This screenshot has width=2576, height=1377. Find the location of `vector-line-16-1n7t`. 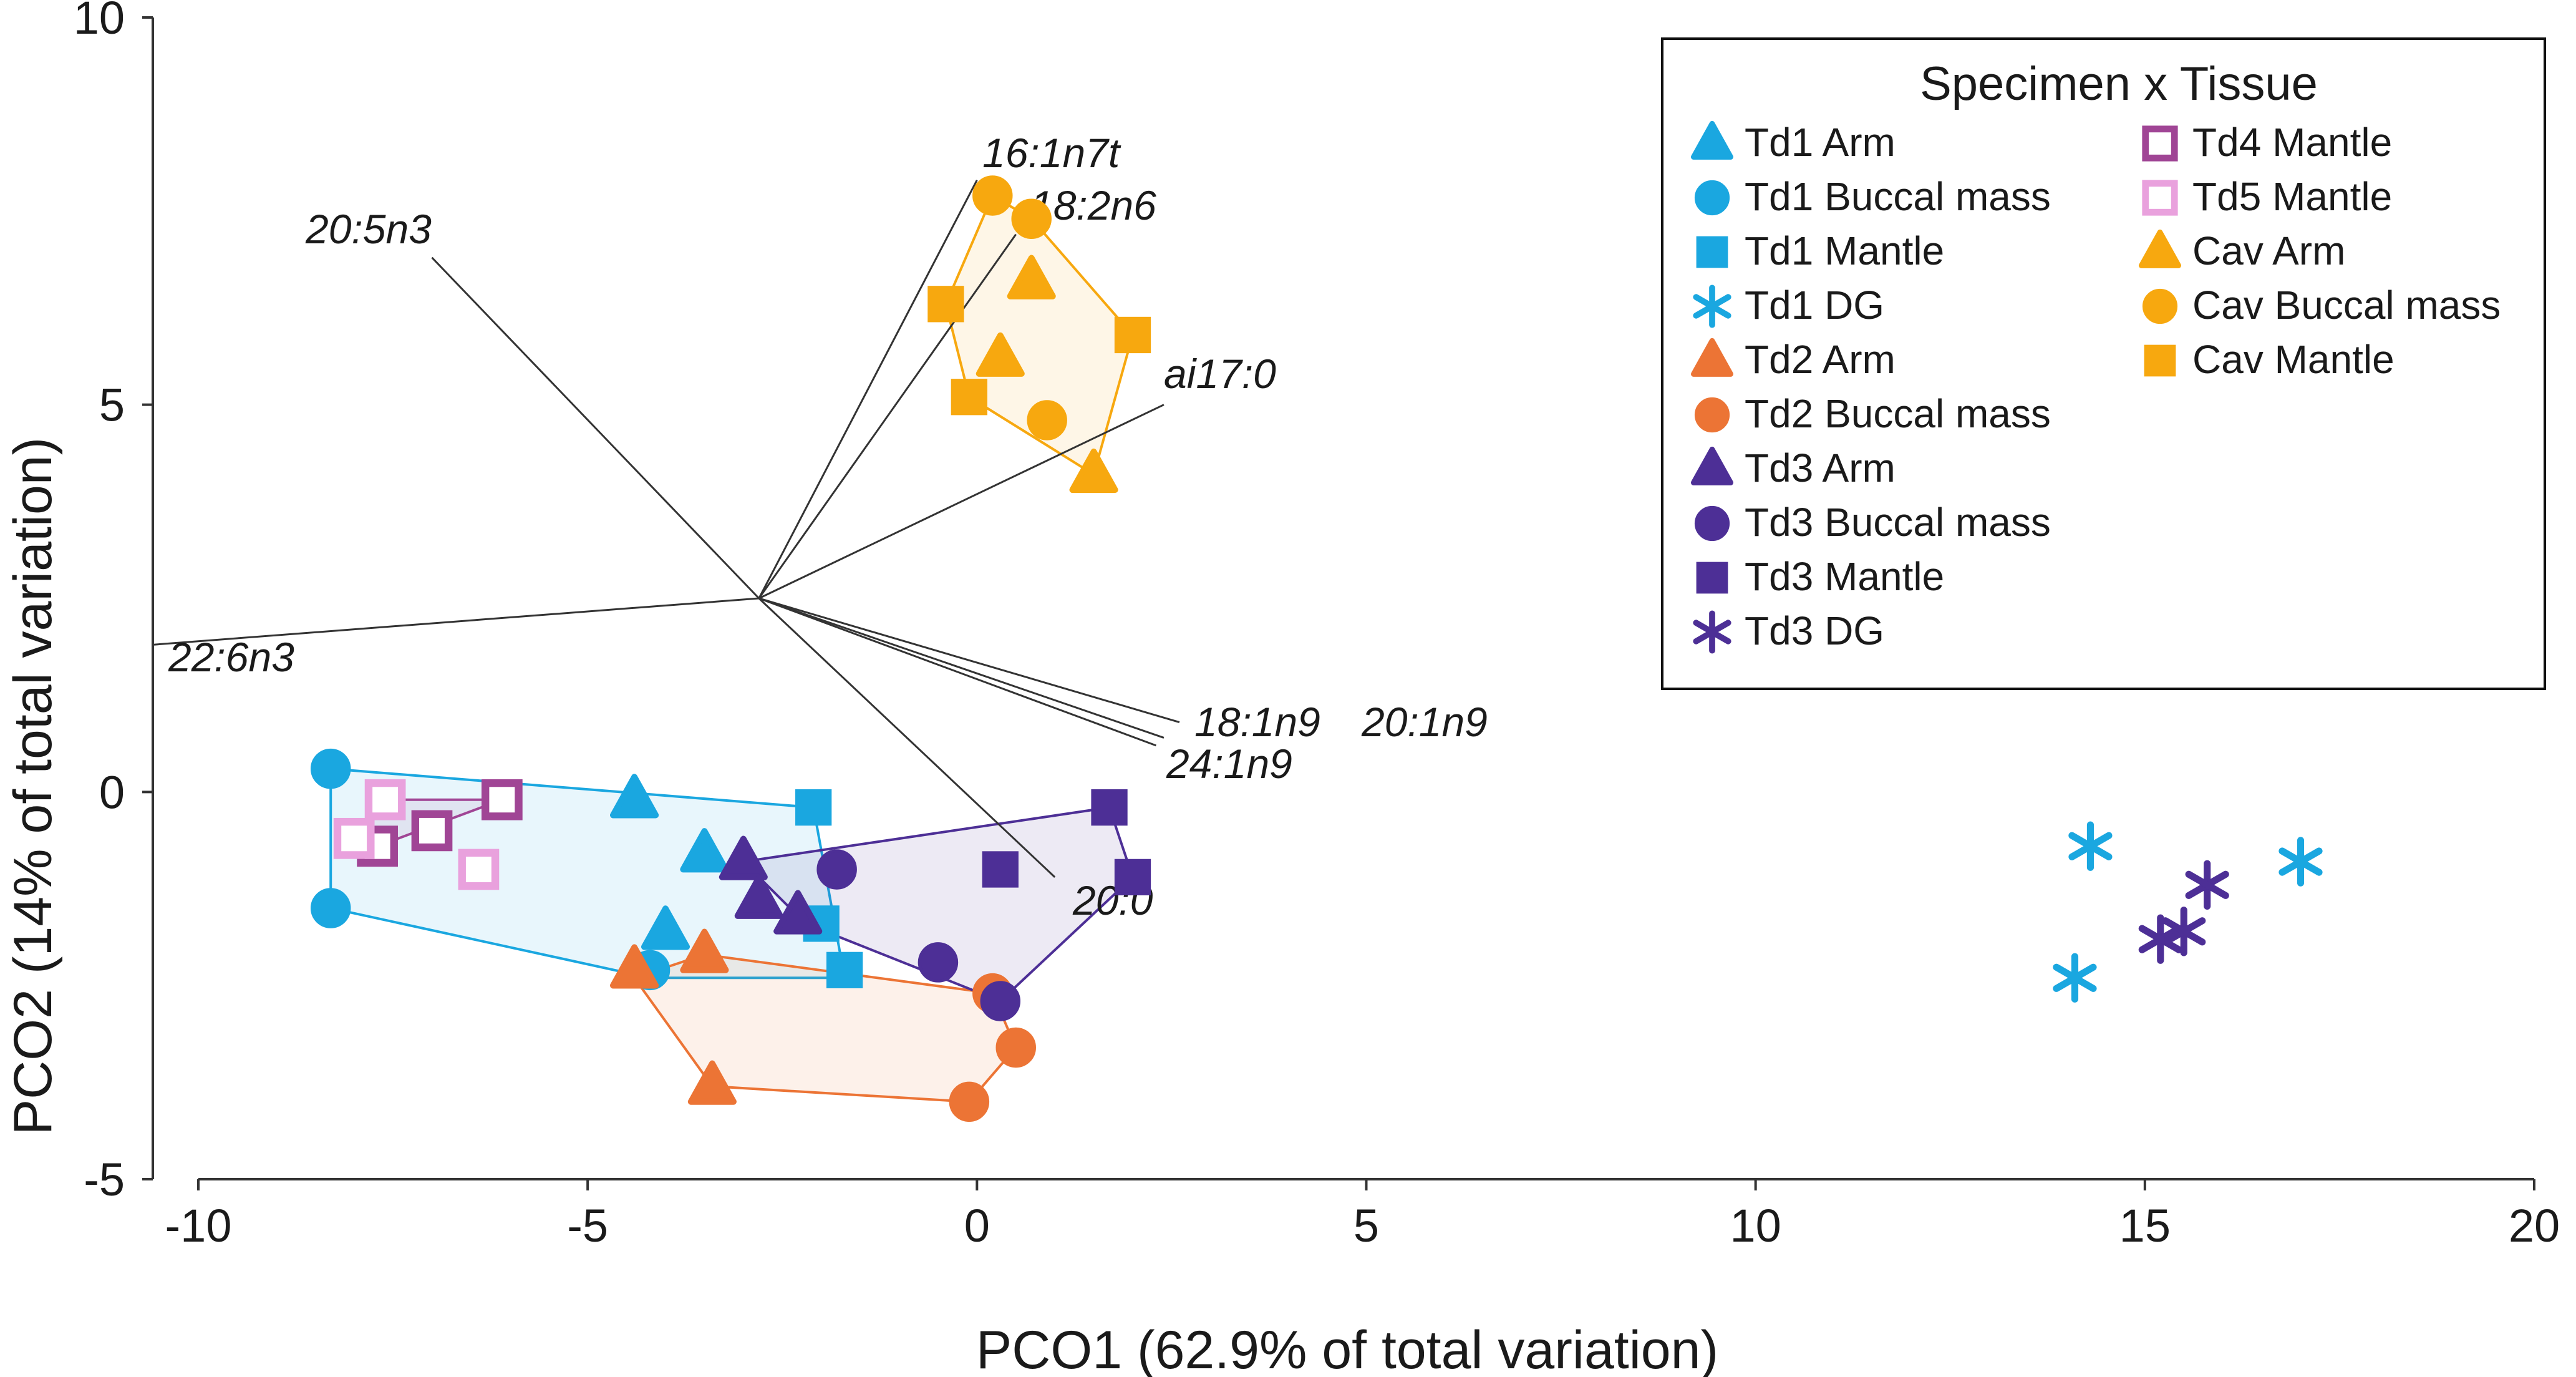

vector-line-16-1n7t is located at coordinates (868, 389).